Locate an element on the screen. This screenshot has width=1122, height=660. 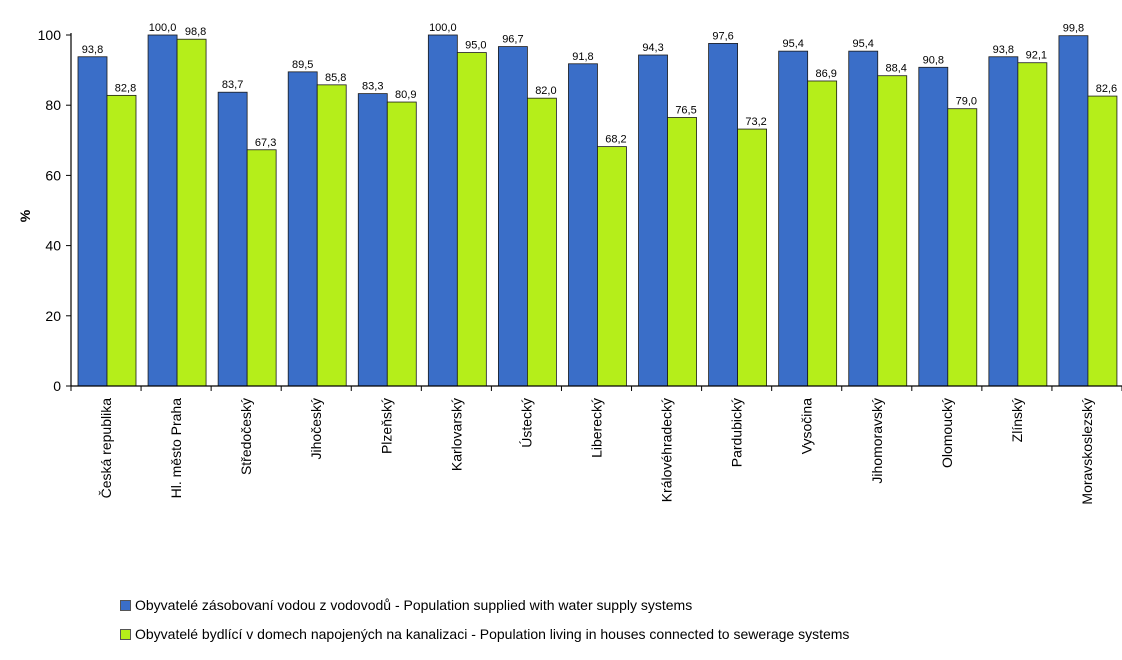
x-tick-label-14: Zlínský is located at coordinates (1017, 420).